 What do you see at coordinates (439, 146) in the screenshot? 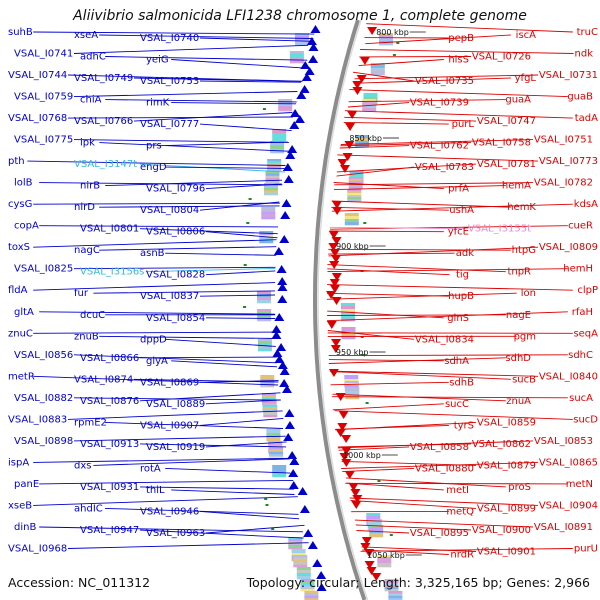
I see `plus-strand-gene-label: VSAL_I0762` at bounding box center [439, 146].